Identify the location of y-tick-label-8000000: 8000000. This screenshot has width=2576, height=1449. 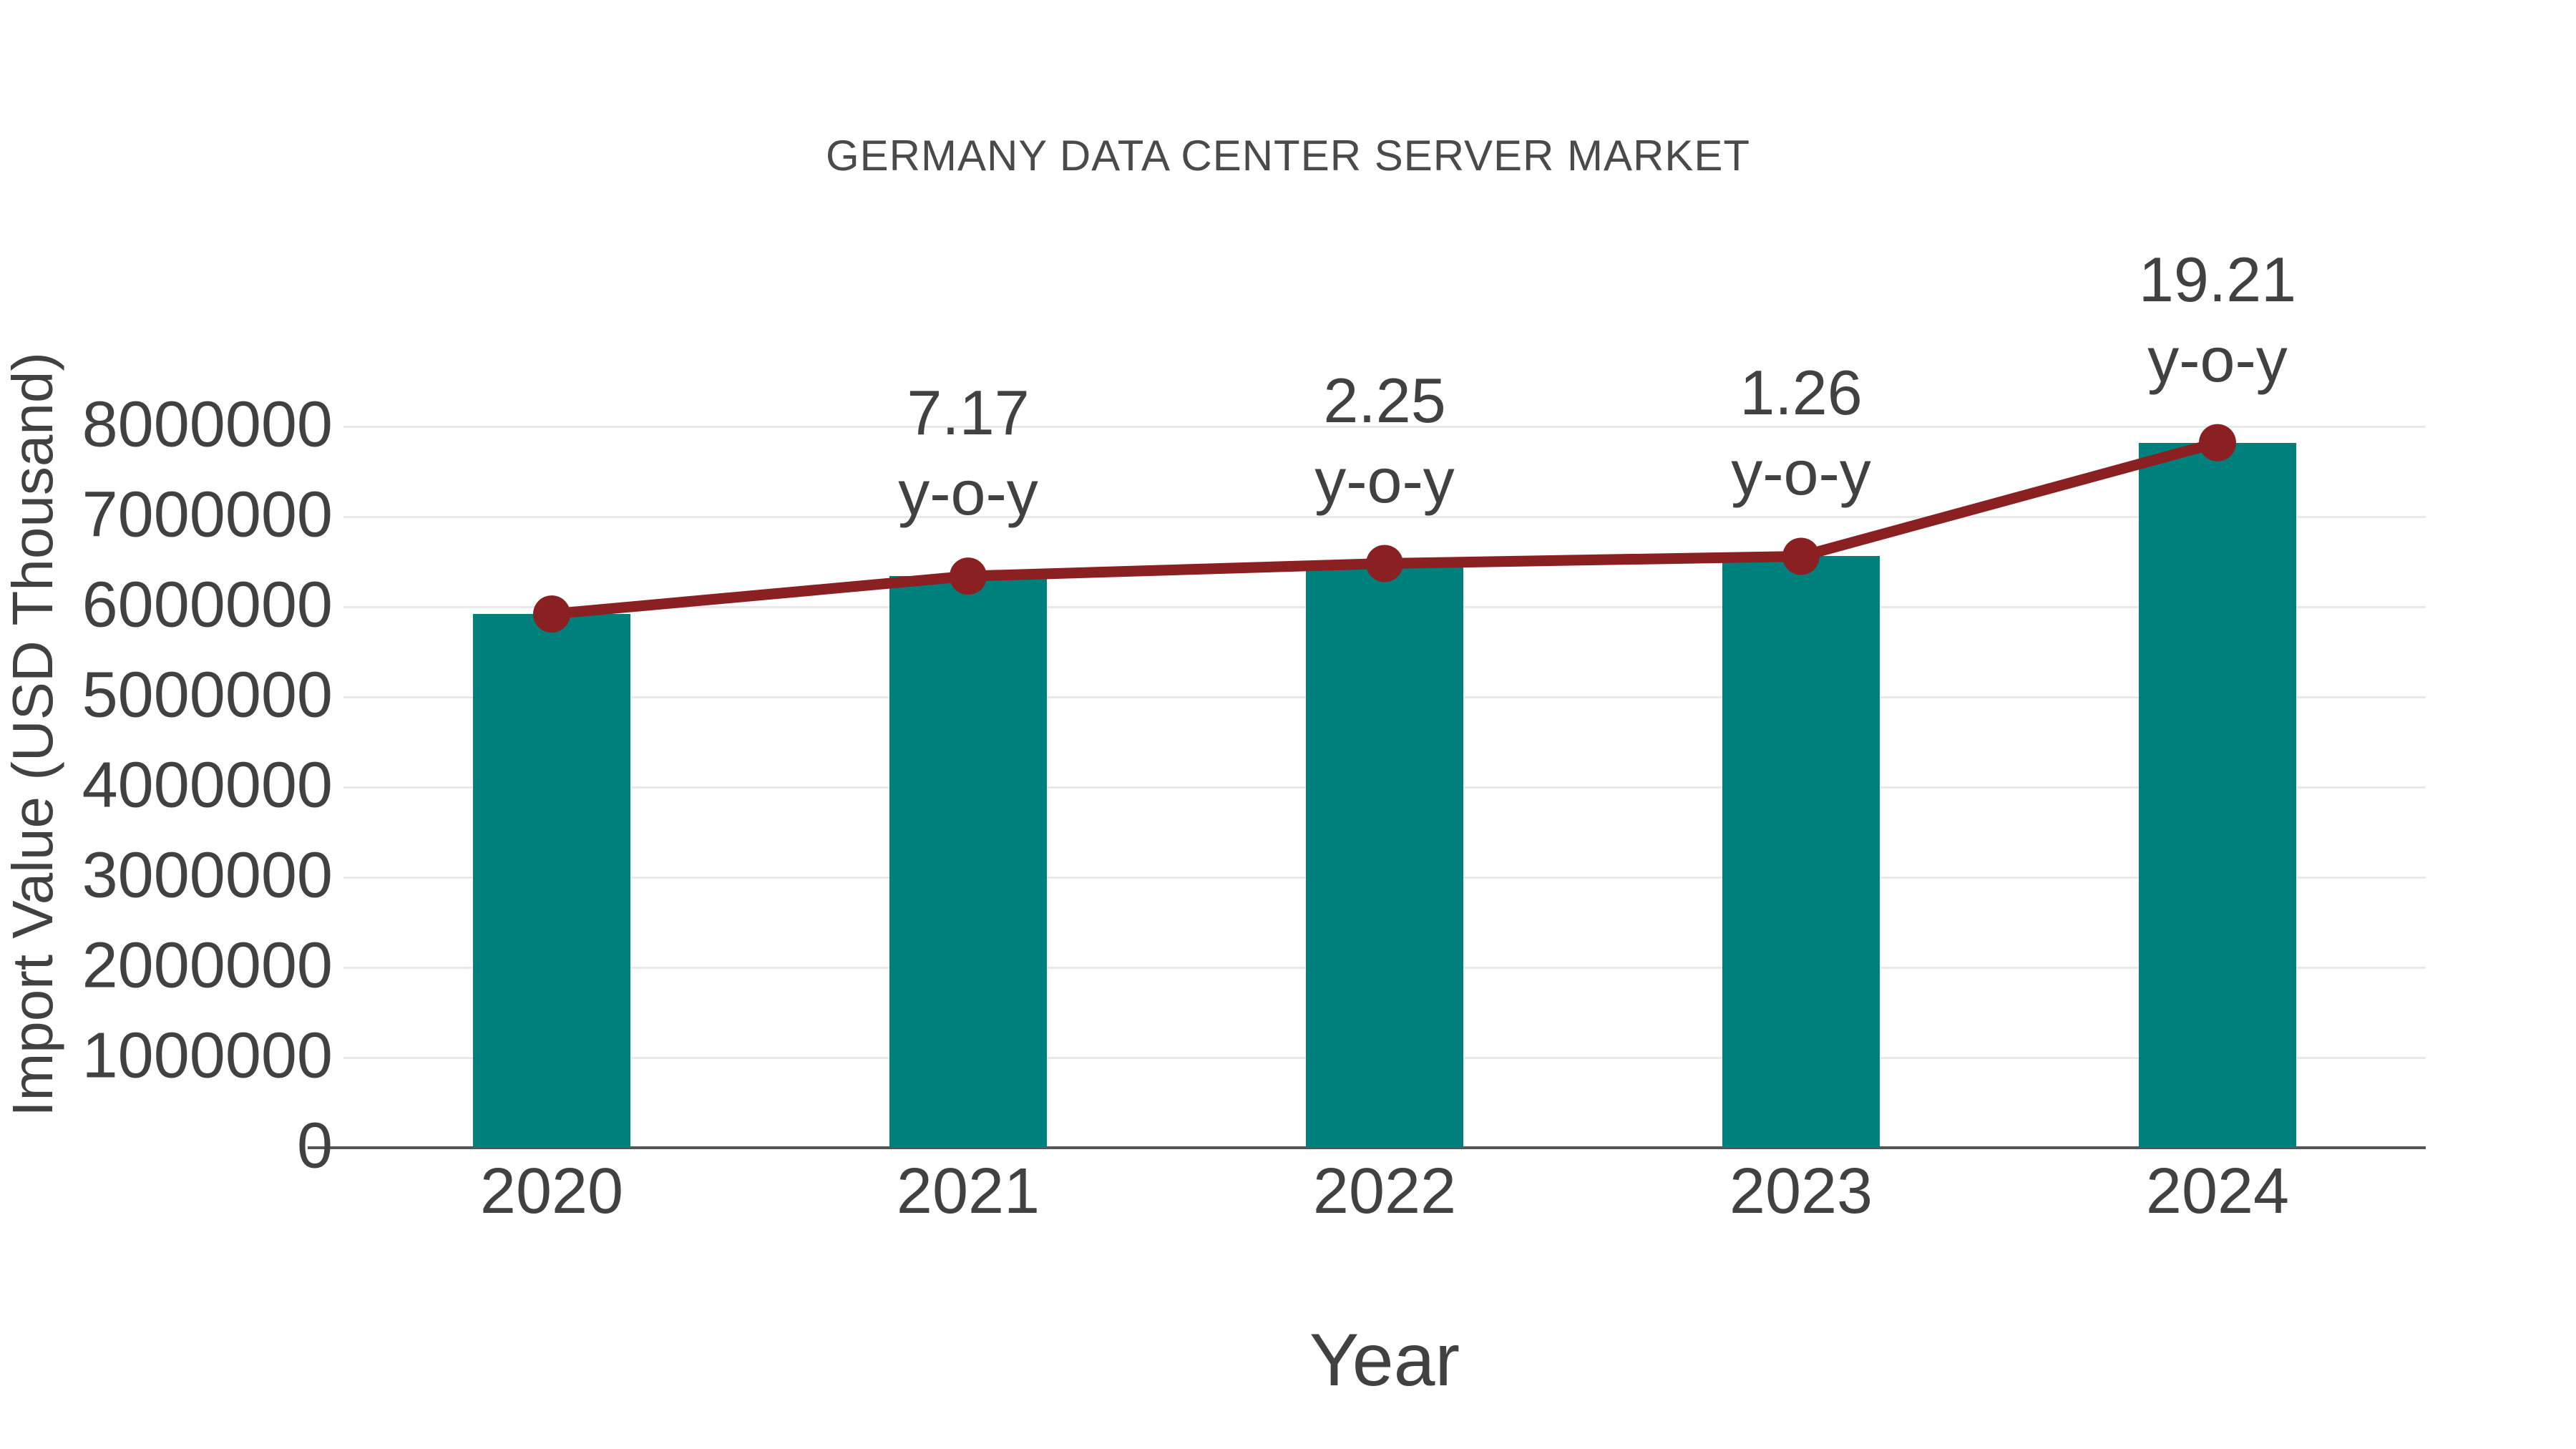
(208, 425).